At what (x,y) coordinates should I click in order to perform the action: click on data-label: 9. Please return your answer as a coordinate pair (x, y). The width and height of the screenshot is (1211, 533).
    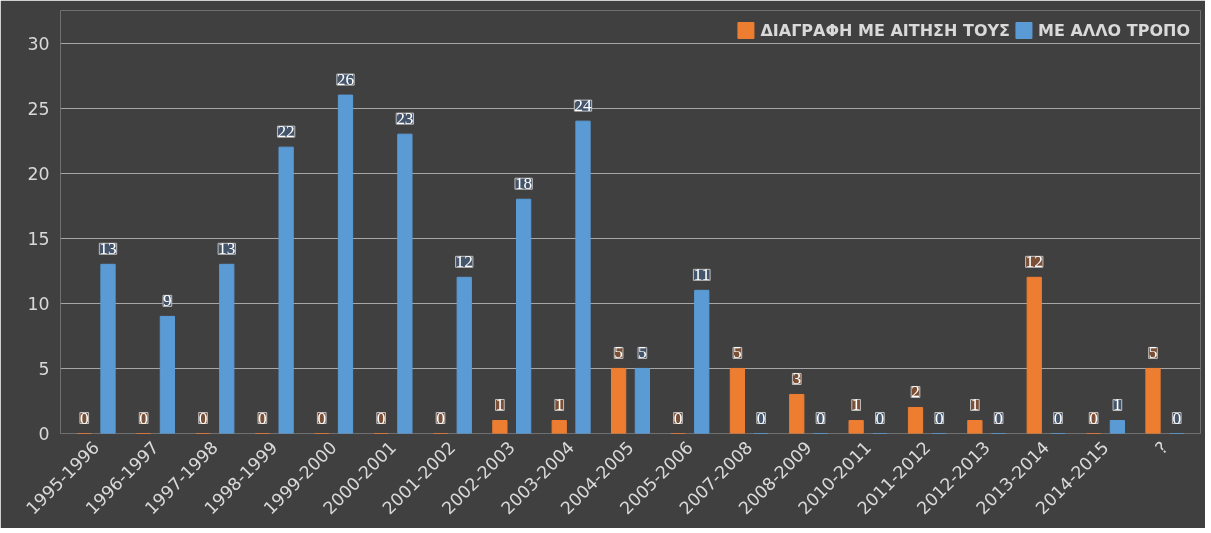
    Looking at the image, I should click on (167, 301).